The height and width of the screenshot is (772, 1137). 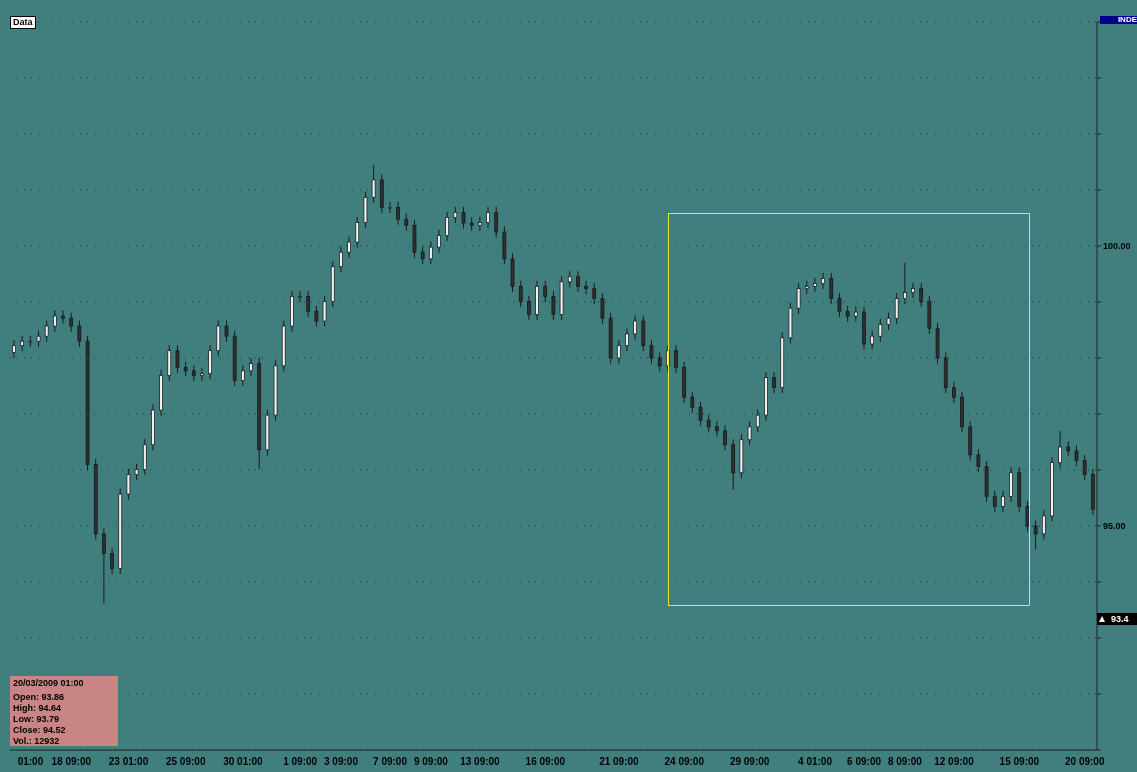 What do you see at coordinates (300, 762) in the screenshot?
I see `x-tick-label: 1 09:00` at bounding box center [300, 762].